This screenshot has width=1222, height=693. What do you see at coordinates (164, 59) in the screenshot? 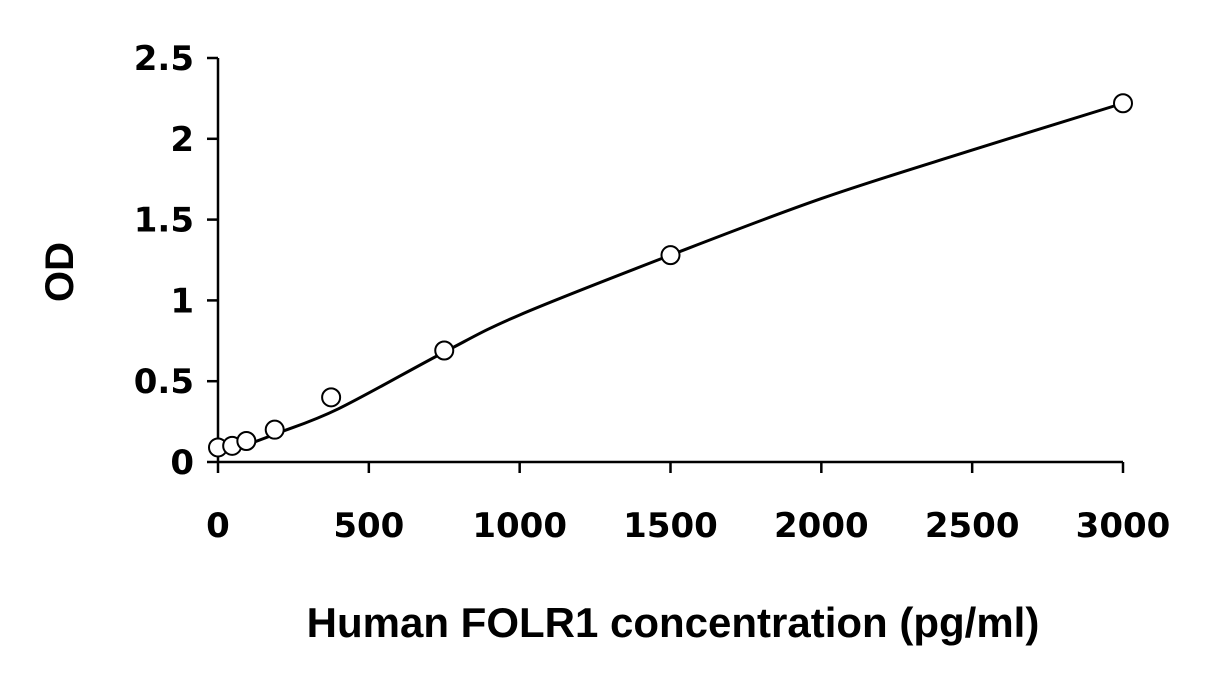
I see `y-tick-label: 2.5` at bounding box center [164, 59].